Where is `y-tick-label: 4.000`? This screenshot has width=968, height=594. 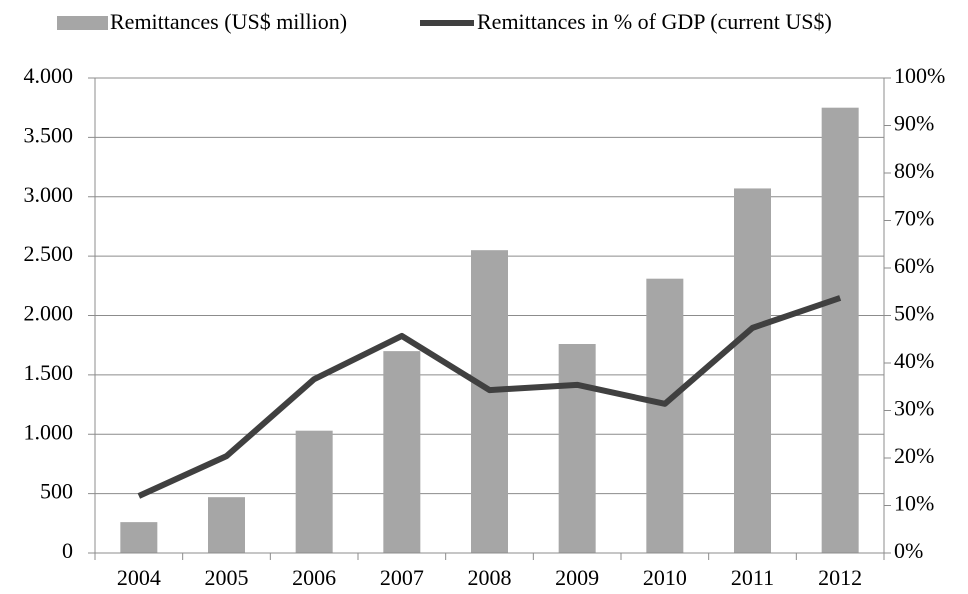 y-tick-label: 4.000 is located at coordinates (49, 75).